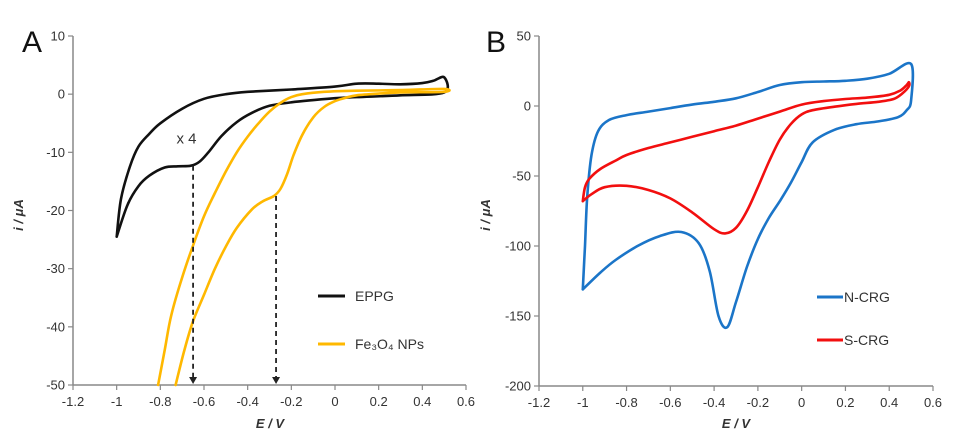  Describe the element at coordinates (58, 36) in the screenshot. I see `y-tick-label: 10` at that location.